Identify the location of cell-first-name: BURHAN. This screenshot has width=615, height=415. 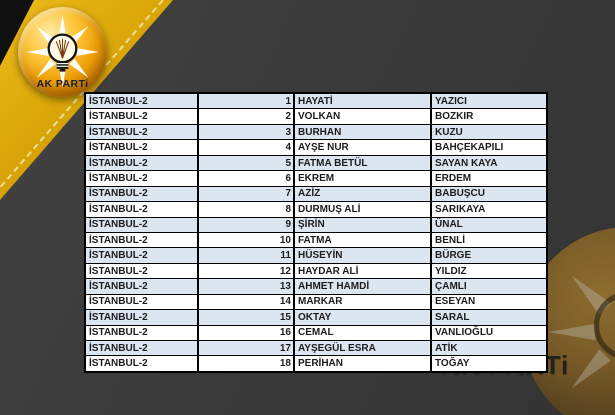
(362, 132).